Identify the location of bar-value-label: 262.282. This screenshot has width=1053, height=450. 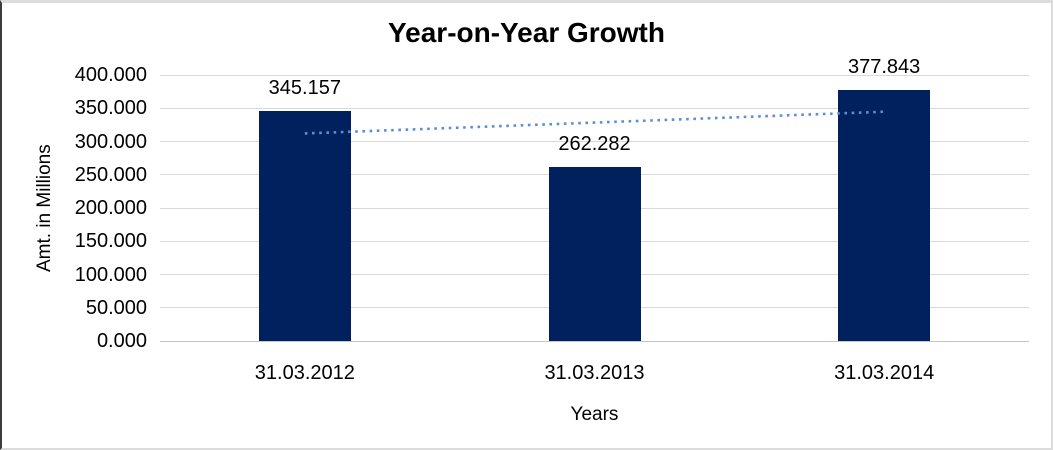
(594, 143).